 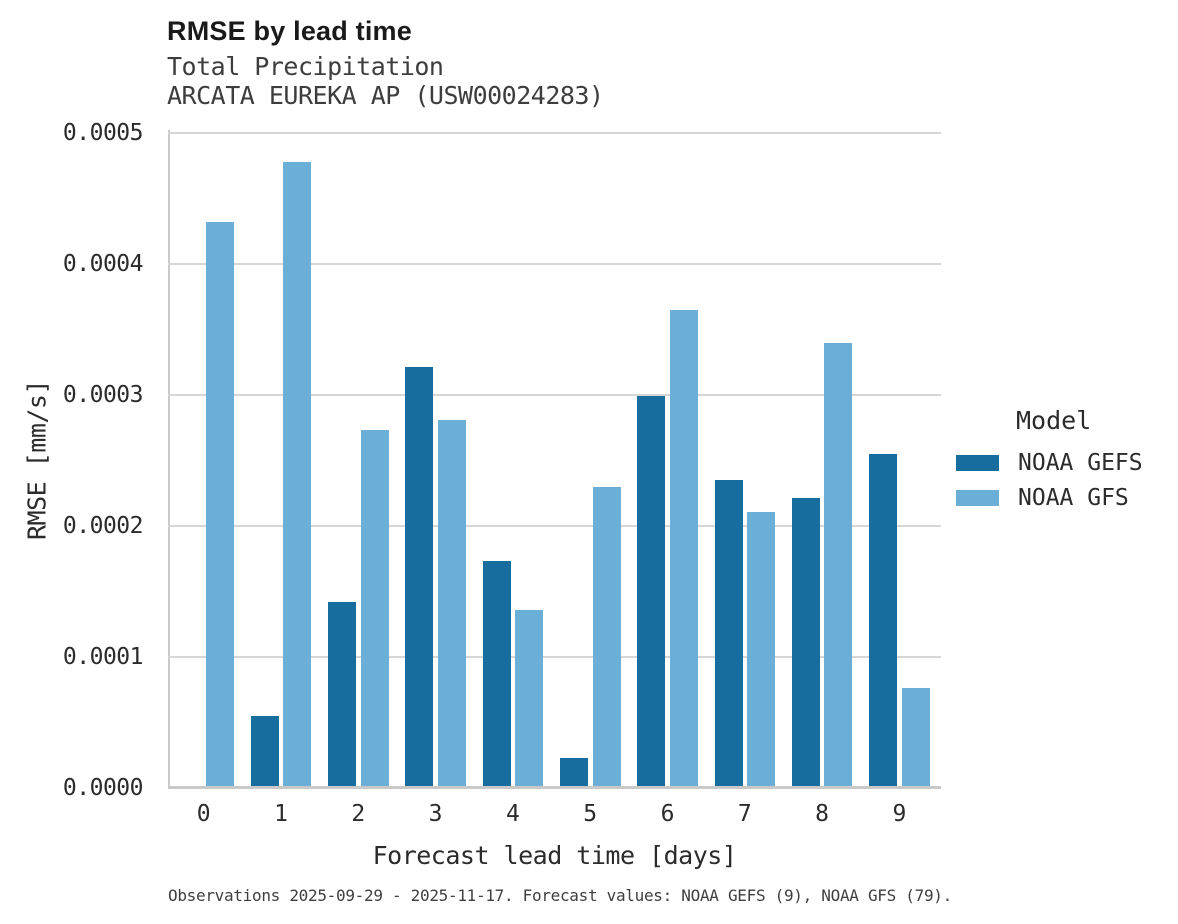 What do you see at coordinates (169, 459) in the screenshot?
I see `y-axis-spine` at bounding box center [169, 459].